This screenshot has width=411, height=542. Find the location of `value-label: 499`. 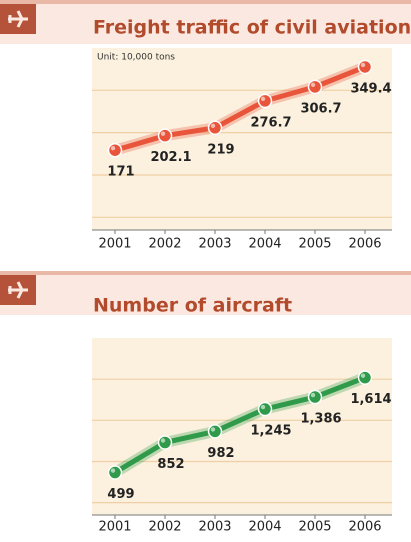

value-label: 499 is located at coordinates (120, 494).